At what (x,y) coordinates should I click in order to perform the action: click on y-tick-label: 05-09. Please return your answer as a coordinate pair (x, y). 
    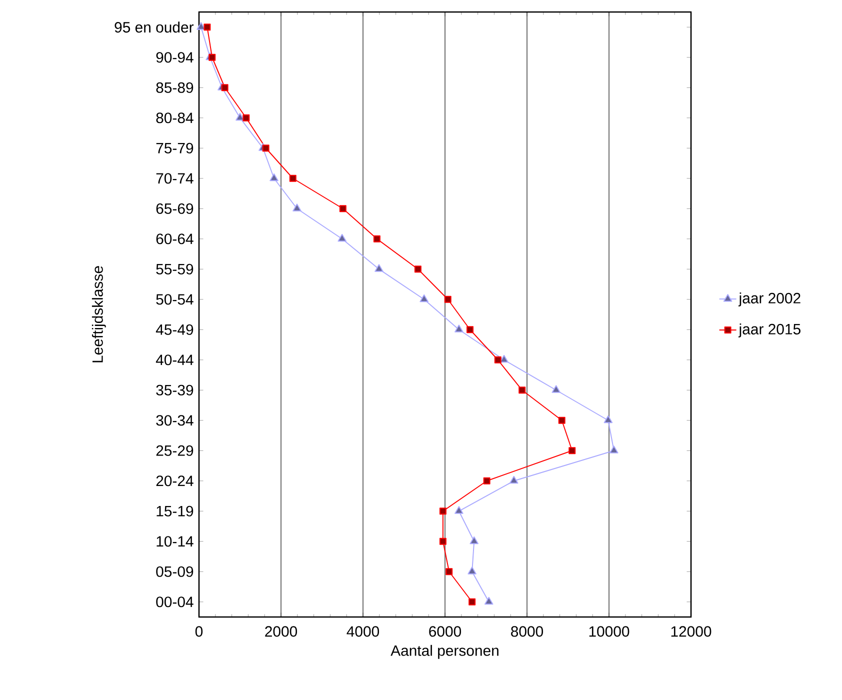
    Looking at the image, I should click on (175, 571).